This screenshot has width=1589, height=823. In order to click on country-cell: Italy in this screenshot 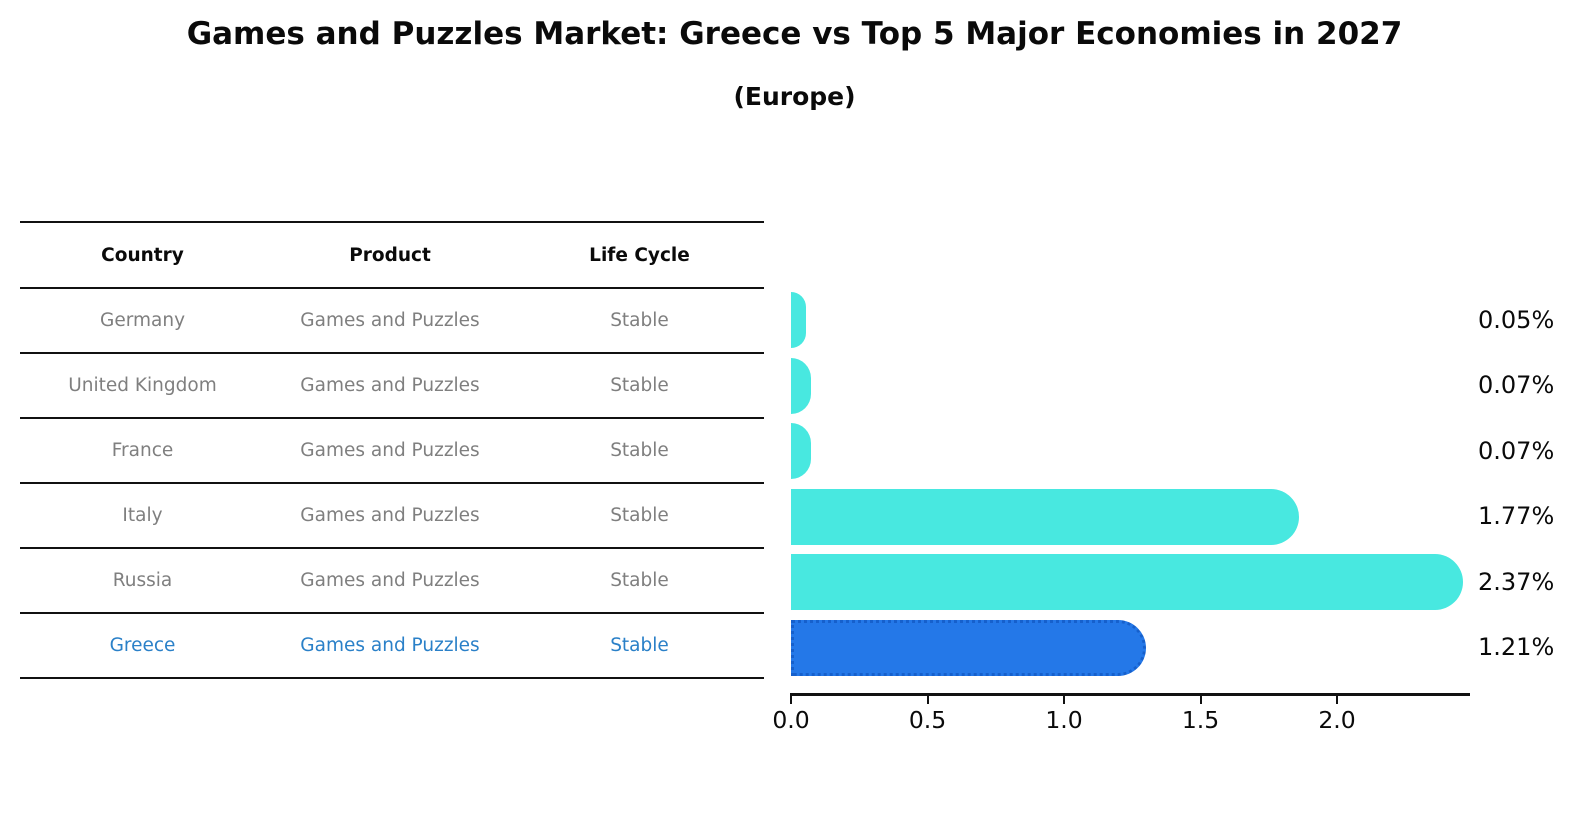, I will do `click(142, 515)`.